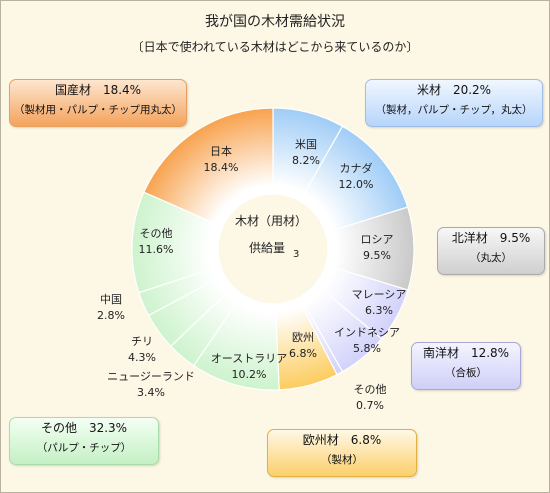  Describe the element at coordinates (342, 440) in the screenshot. I see `callout-europe-title: 欧州材 6.8%` at that location.